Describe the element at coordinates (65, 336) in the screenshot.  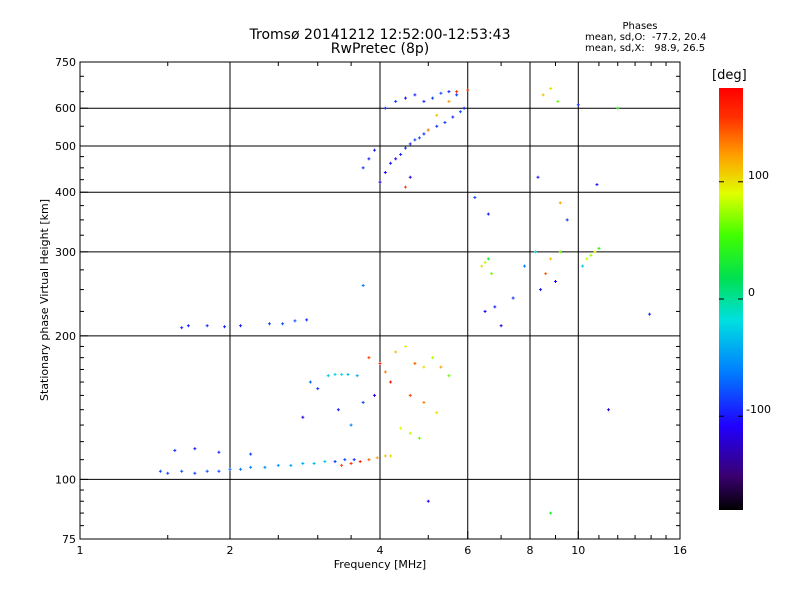
I see `y-tick-label: 200` at that location.